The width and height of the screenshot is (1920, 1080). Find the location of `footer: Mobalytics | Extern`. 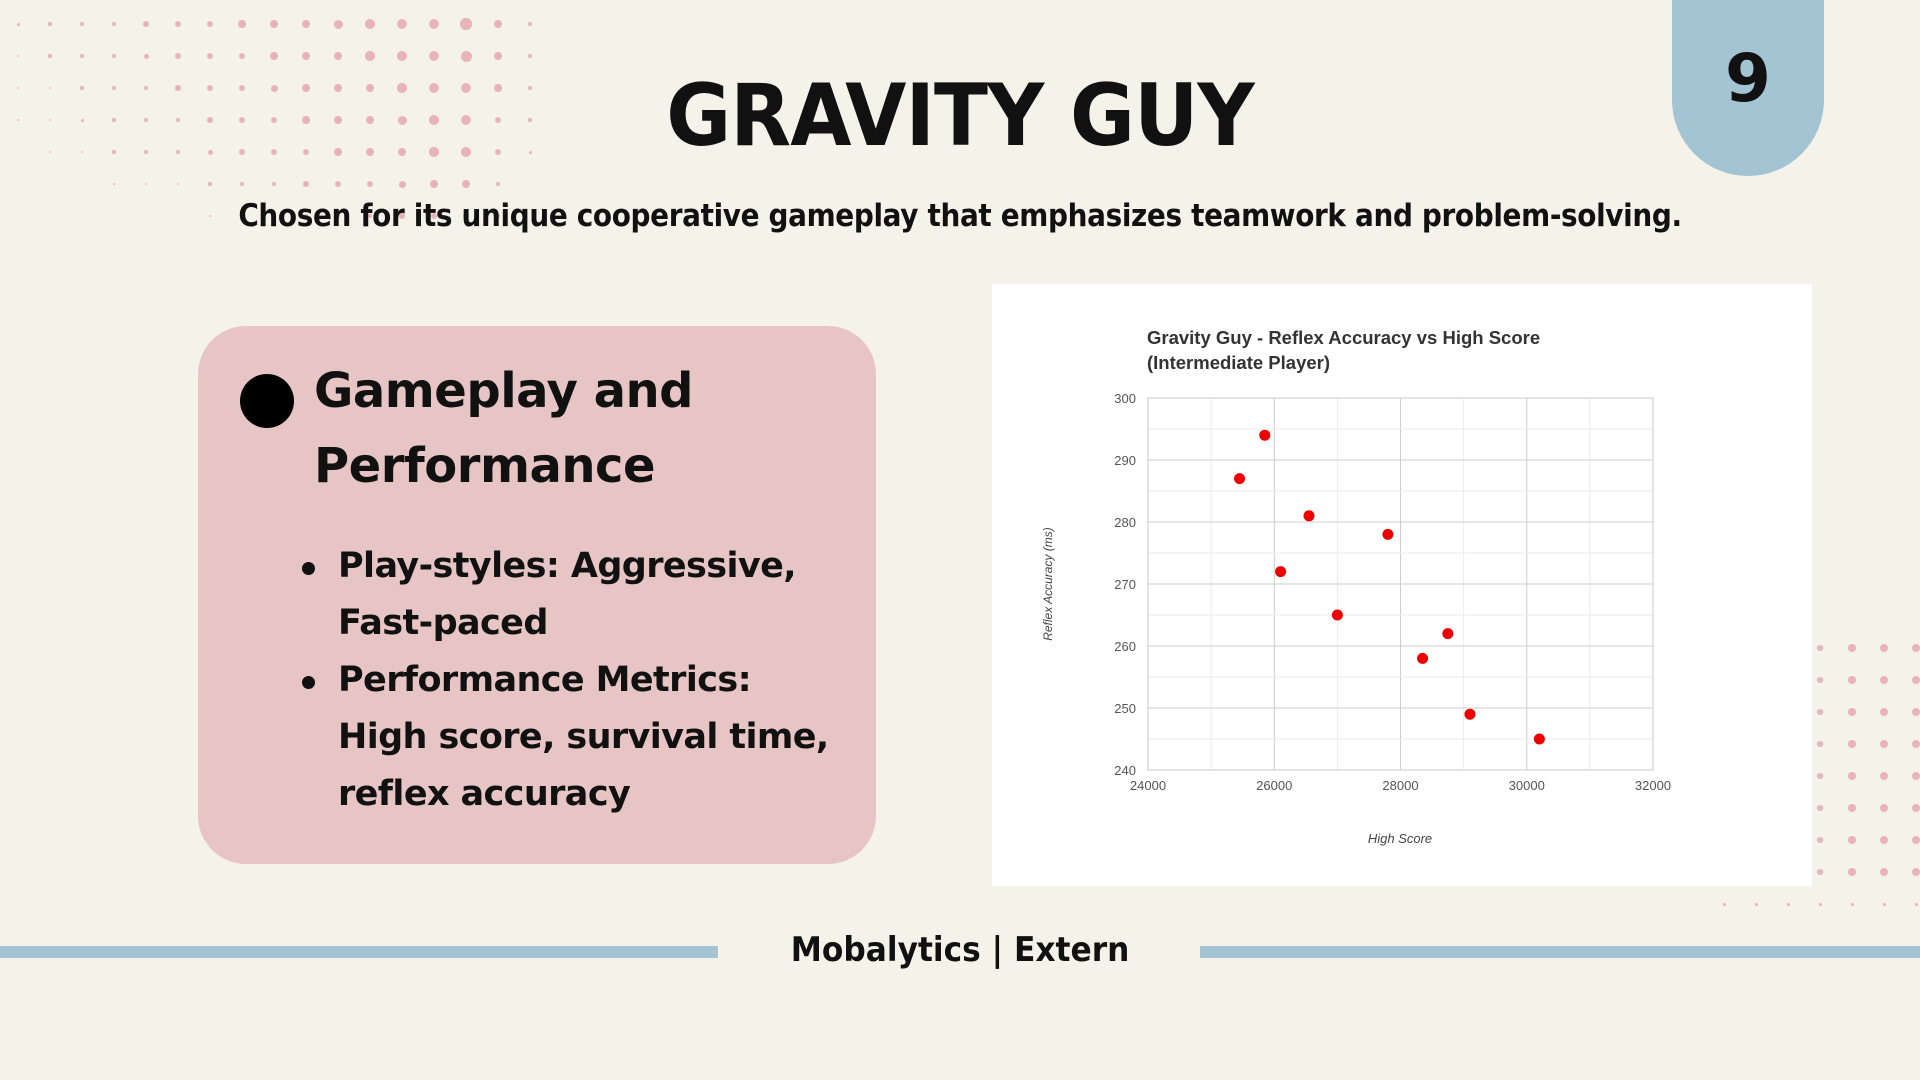

footer: Mobalytics | Extern is located at coordinates (960, 950).